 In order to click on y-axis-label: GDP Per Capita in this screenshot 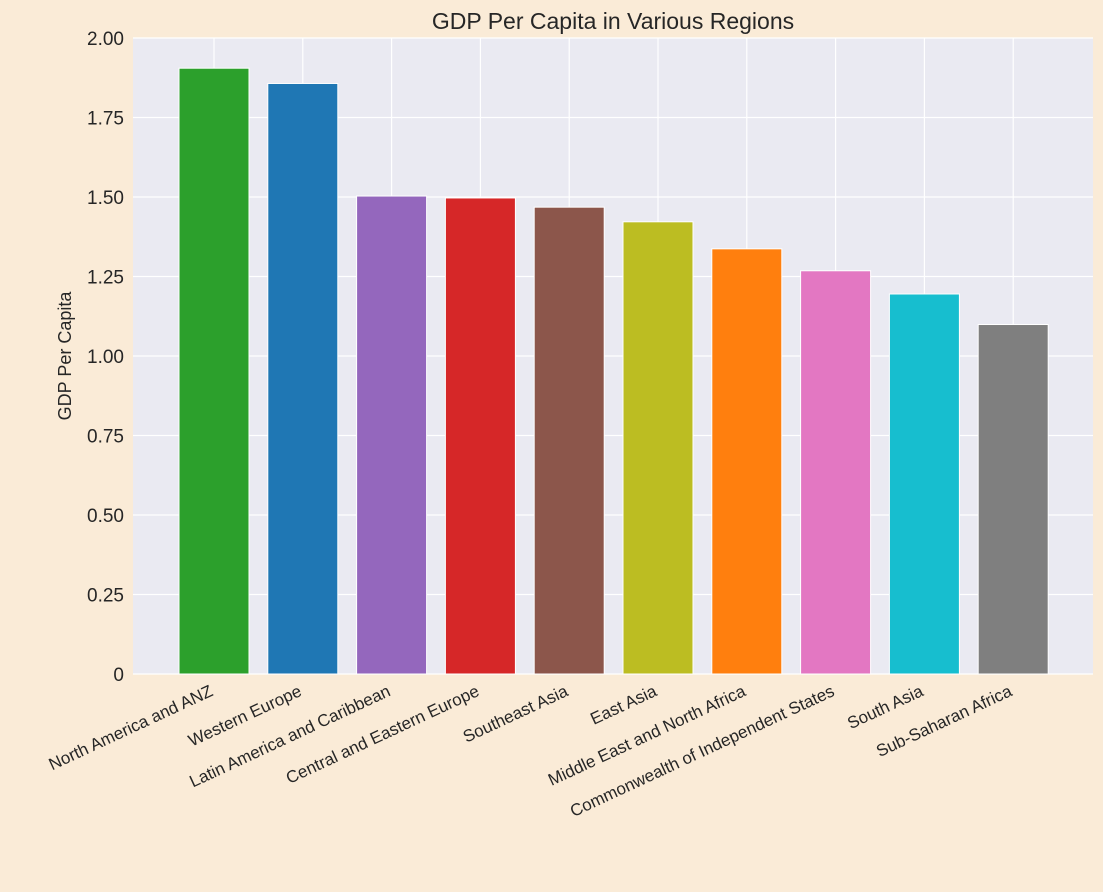, I will do `click(65, 356)`.